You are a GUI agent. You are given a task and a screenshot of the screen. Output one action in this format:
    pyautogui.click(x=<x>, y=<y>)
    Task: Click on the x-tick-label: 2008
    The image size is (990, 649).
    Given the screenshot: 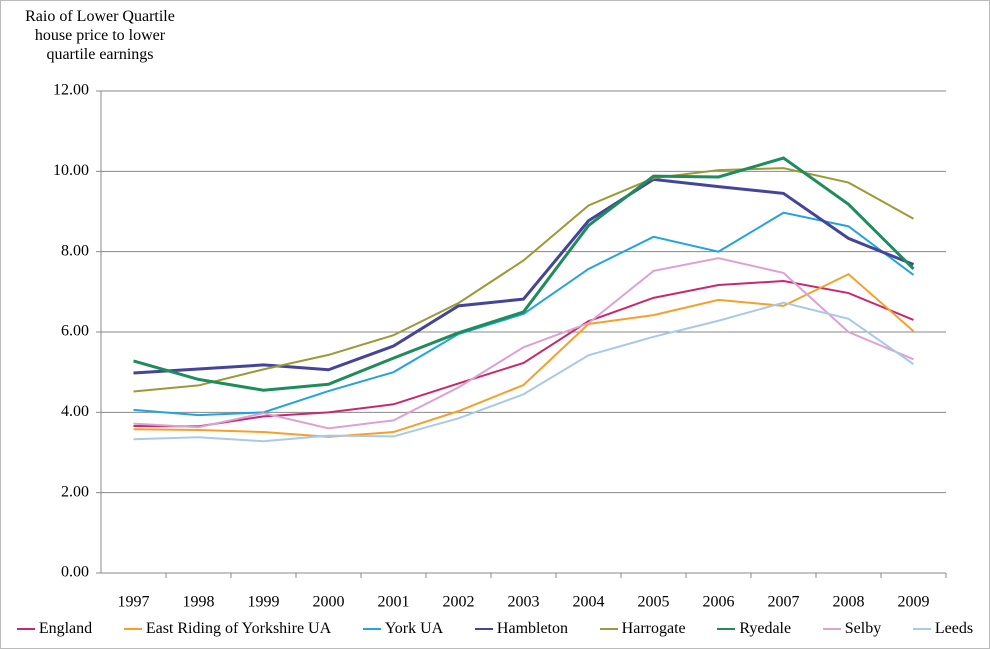 What is the action you would take?
    pyautogui.click(x=849, y=602)
    